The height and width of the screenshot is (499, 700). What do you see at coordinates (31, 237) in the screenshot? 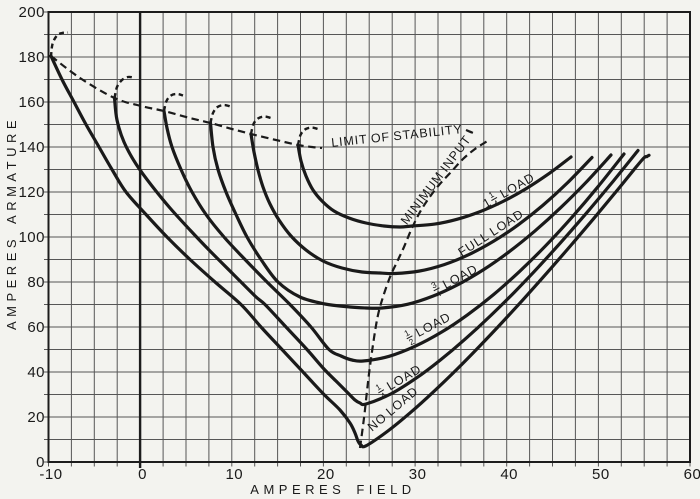
I see `svg-text: 100` at bounding box center [31, 237].